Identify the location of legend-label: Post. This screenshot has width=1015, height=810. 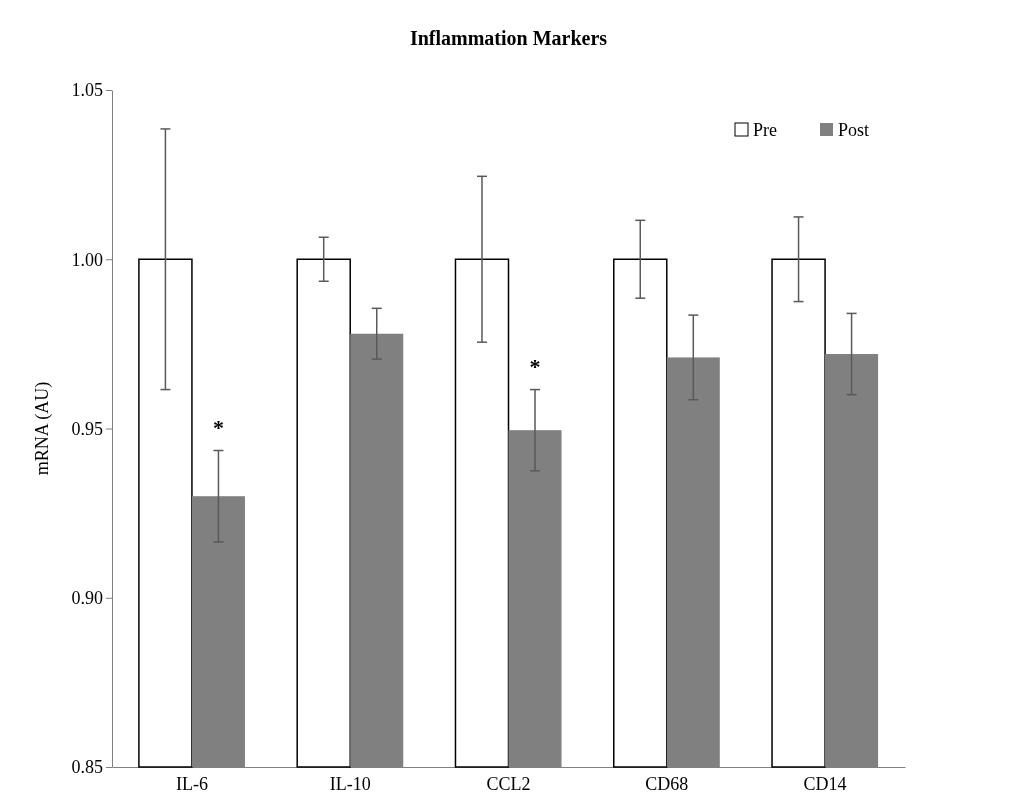
(854, 130).